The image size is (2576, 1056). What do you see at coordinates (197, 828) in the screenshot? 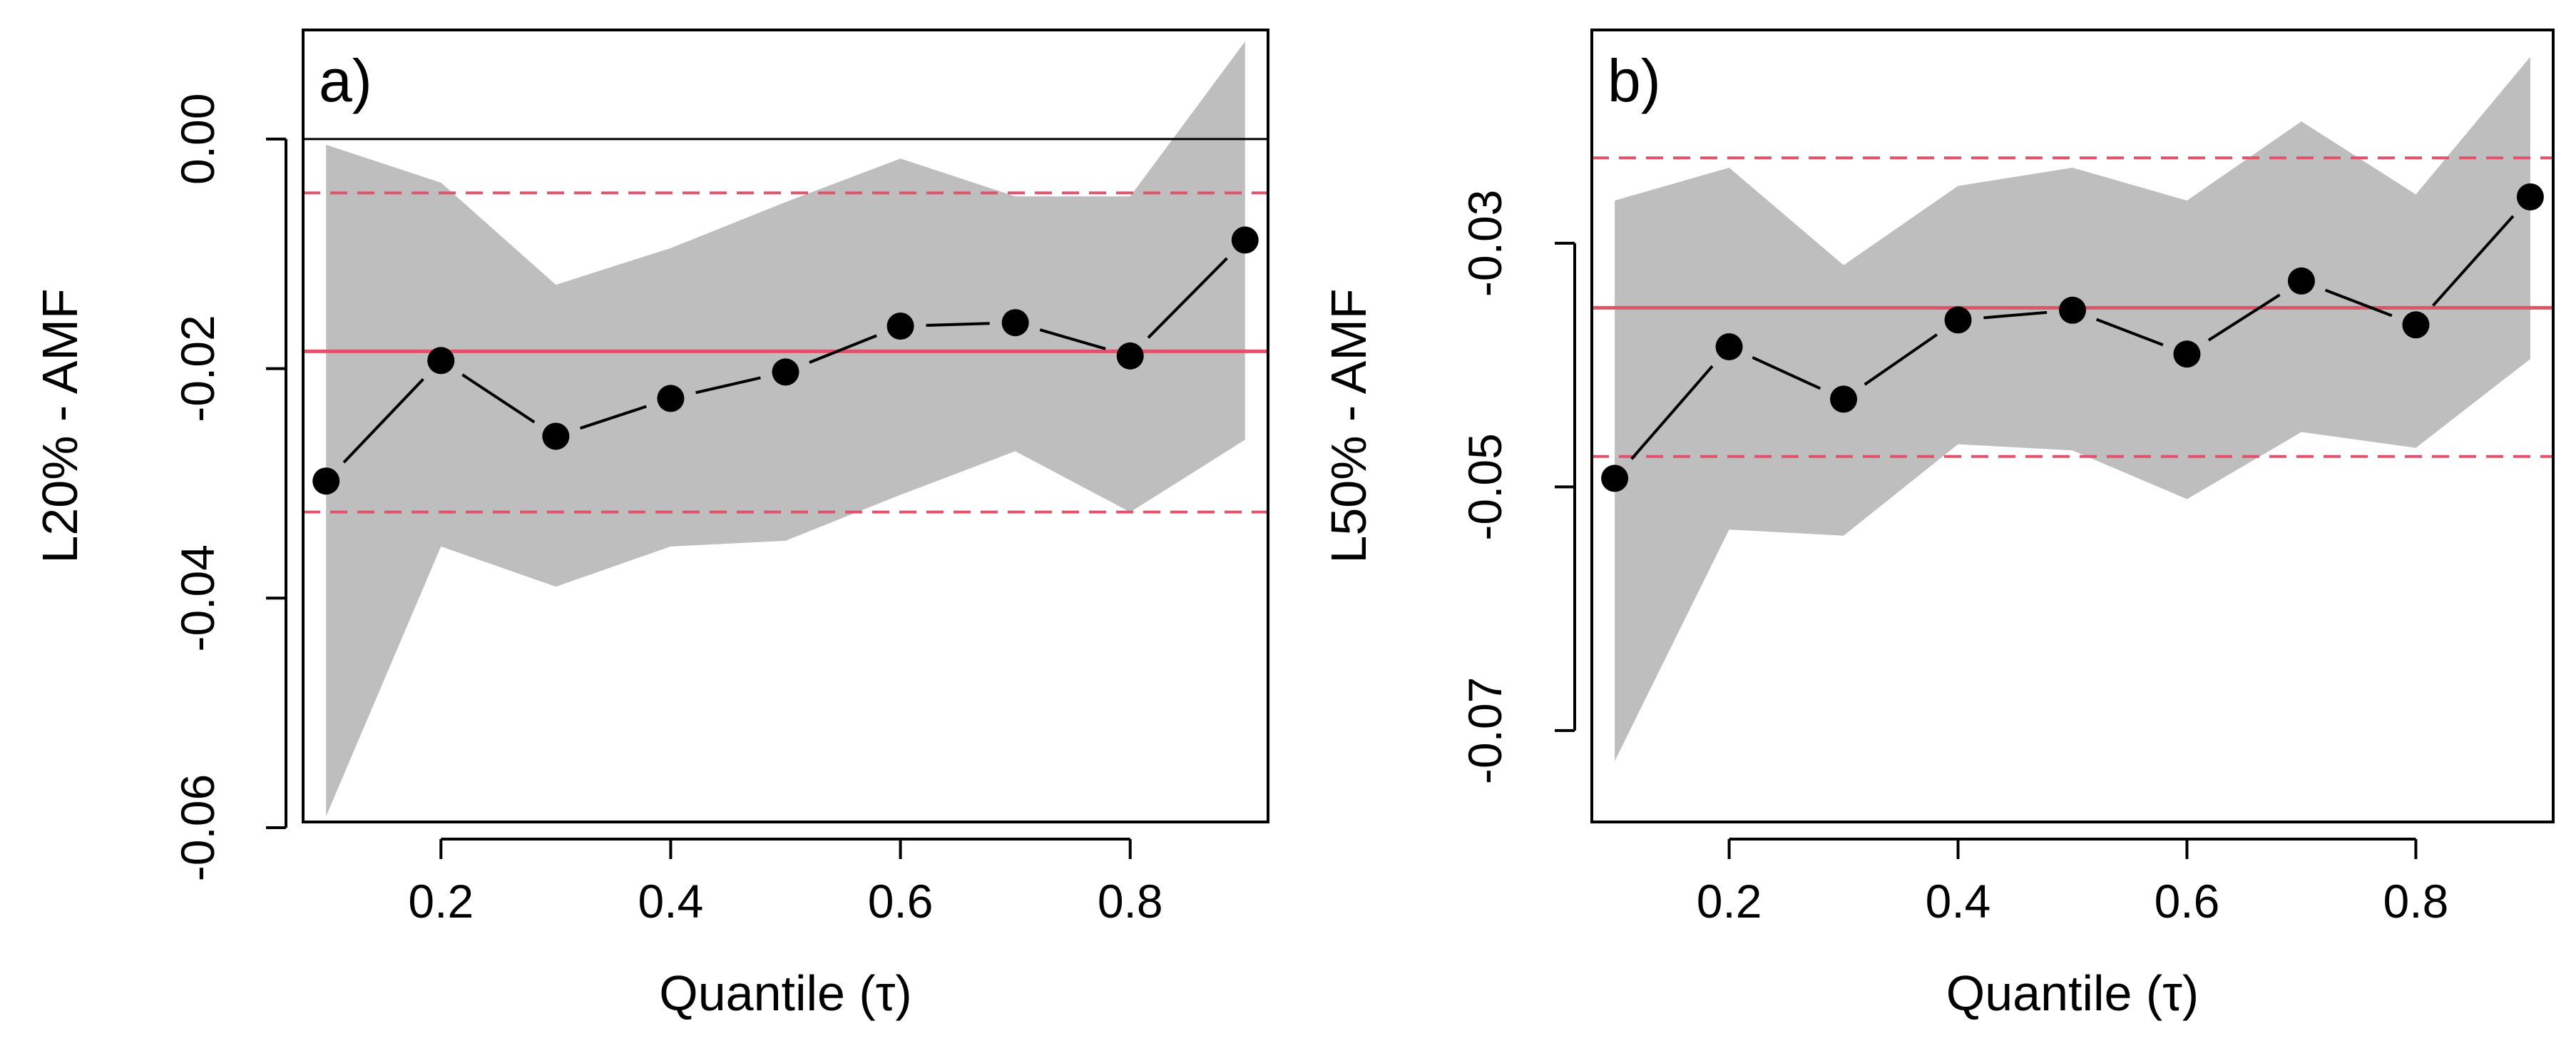
I see `y-tick-label: -0.06` at bounding box center [197, 828].